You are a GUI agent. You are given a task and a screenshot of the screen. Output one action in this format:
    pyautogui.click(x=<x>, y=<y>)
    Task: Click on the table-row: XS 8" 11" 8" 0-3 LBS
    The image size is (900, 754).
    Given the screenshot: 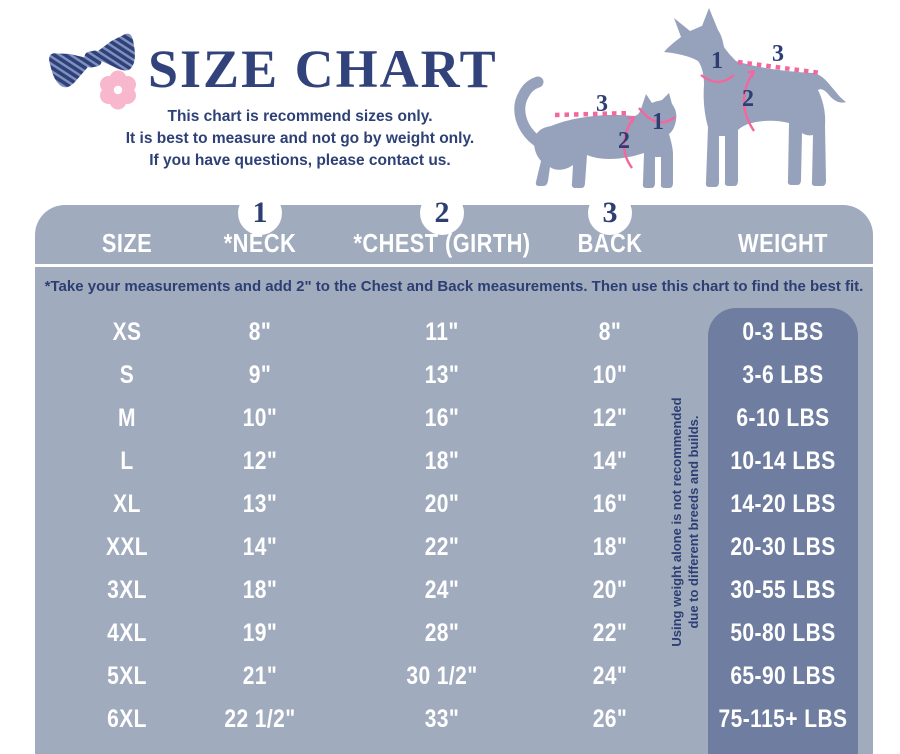 What is the action you would take?
    pyautogui.click(x=454, y=332)
    